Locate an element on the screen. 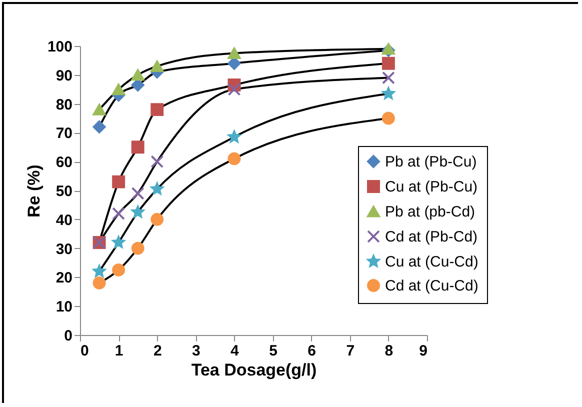 The width and height of the screenshot is (582, 407). y-axis-title: Re (%) is located at coordinates (34, 191).